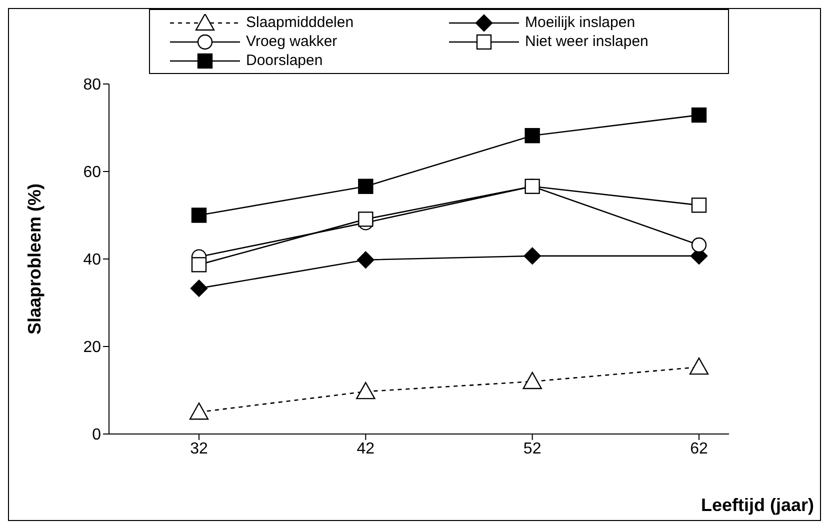  Describe the element at coordinates (34, 259) in the screenshot. I see `y-axis-title: Slaaprobleem (%)` at that location.